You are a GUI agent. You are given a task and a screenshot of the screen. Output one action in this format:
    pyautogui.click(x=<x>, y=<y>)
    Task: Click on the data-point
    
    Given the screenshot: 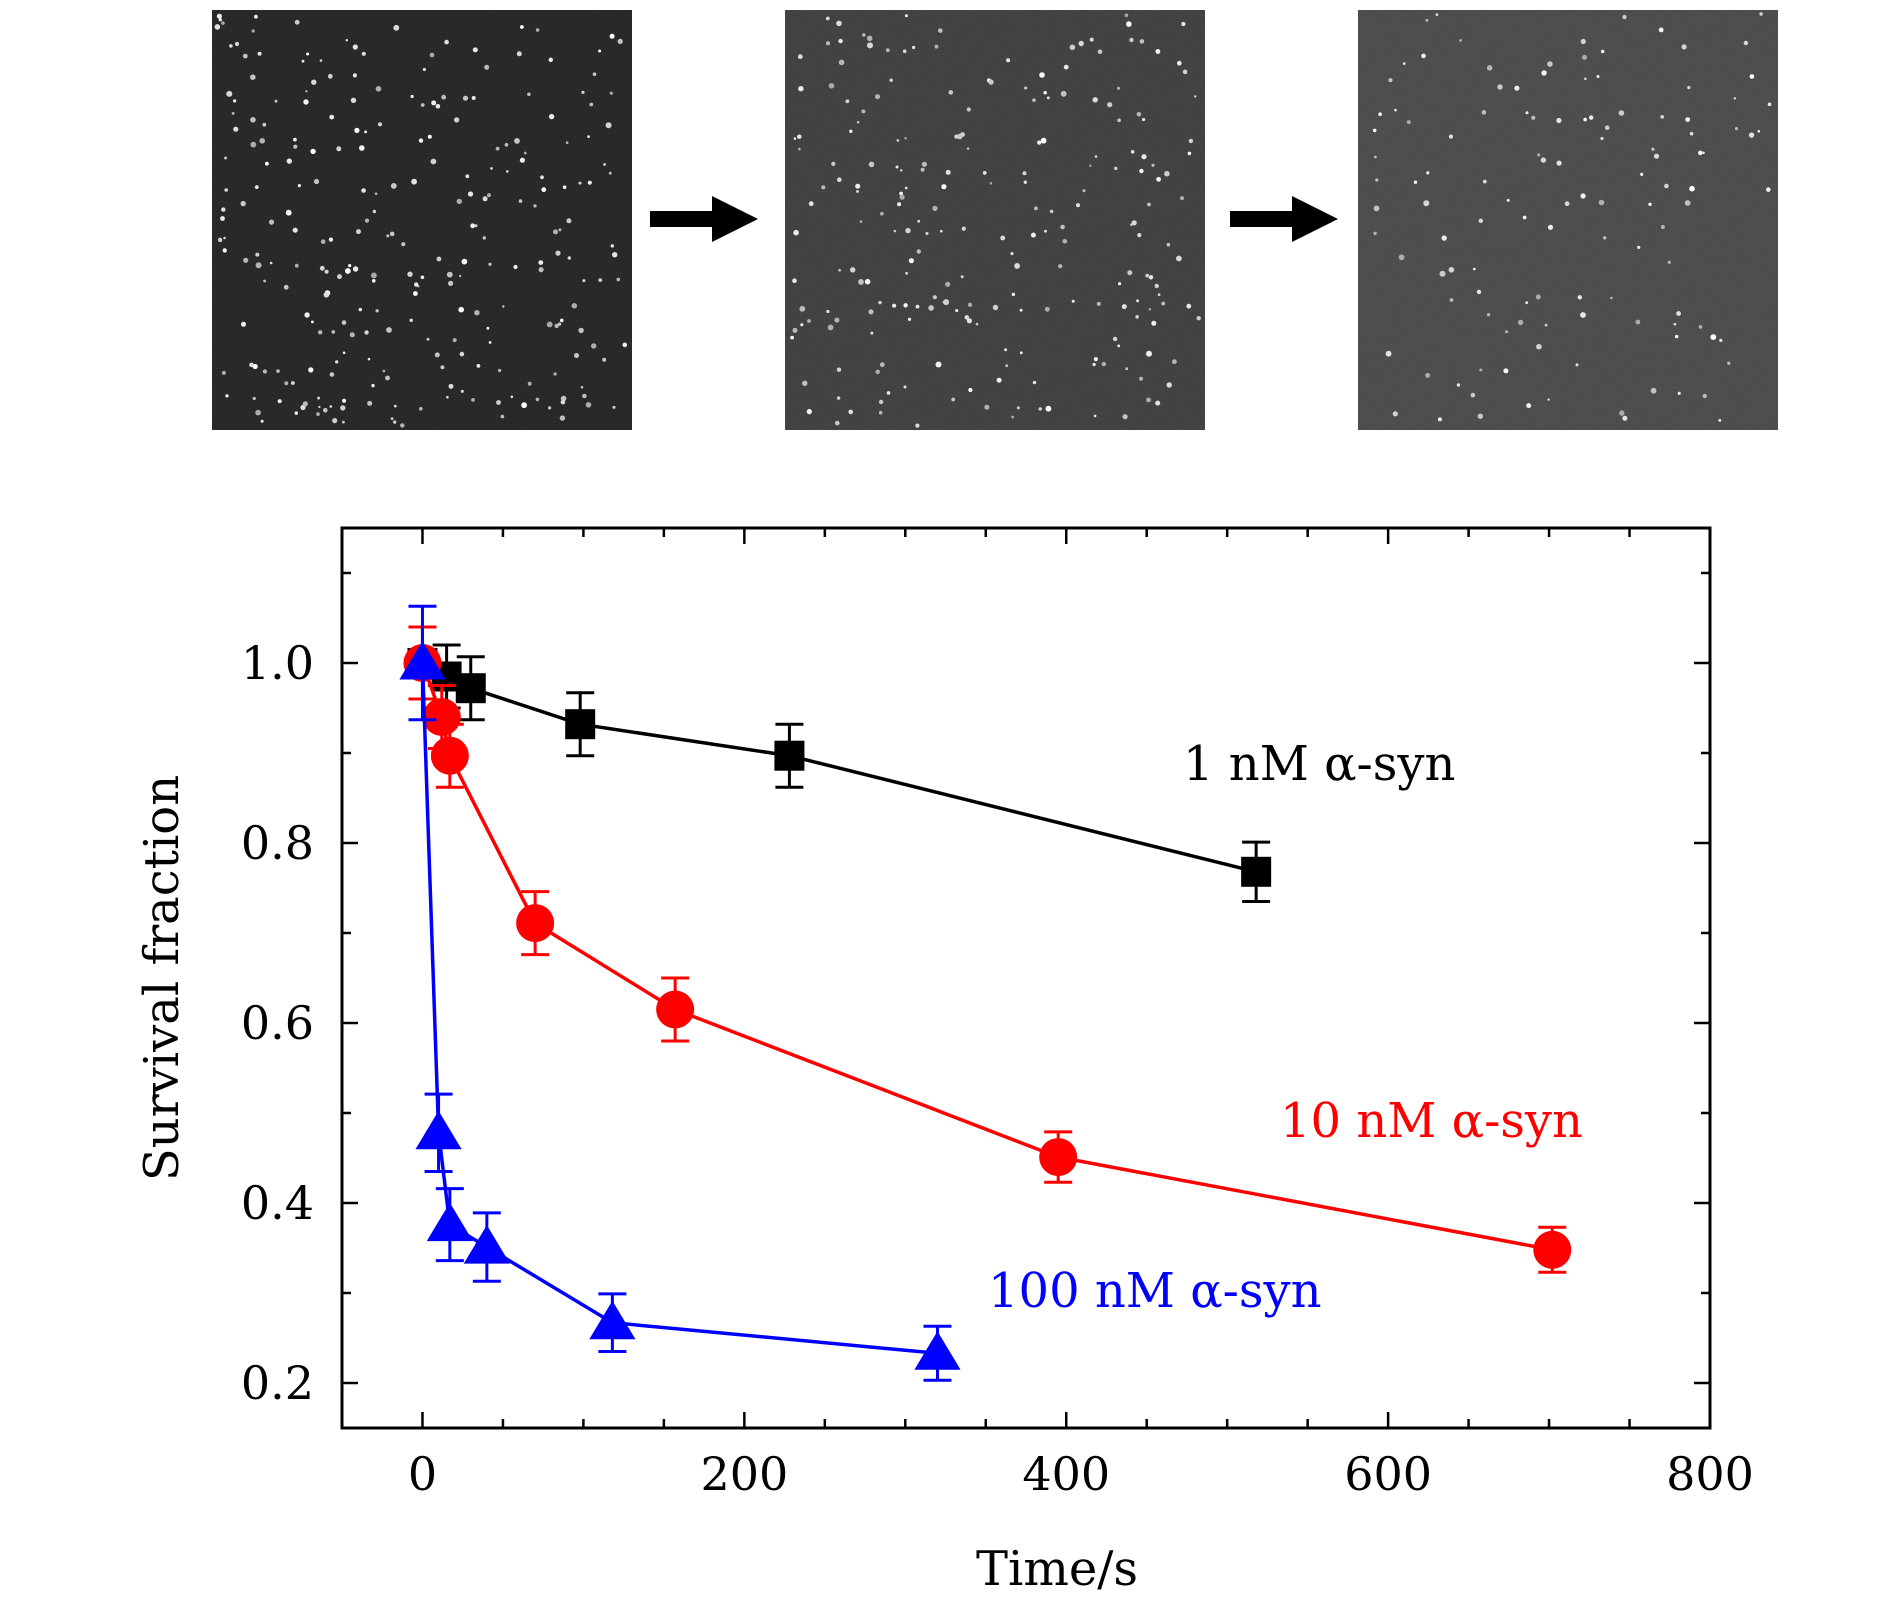 What is the action you would take?
    pyautogui.click(x=449, y=755)
    